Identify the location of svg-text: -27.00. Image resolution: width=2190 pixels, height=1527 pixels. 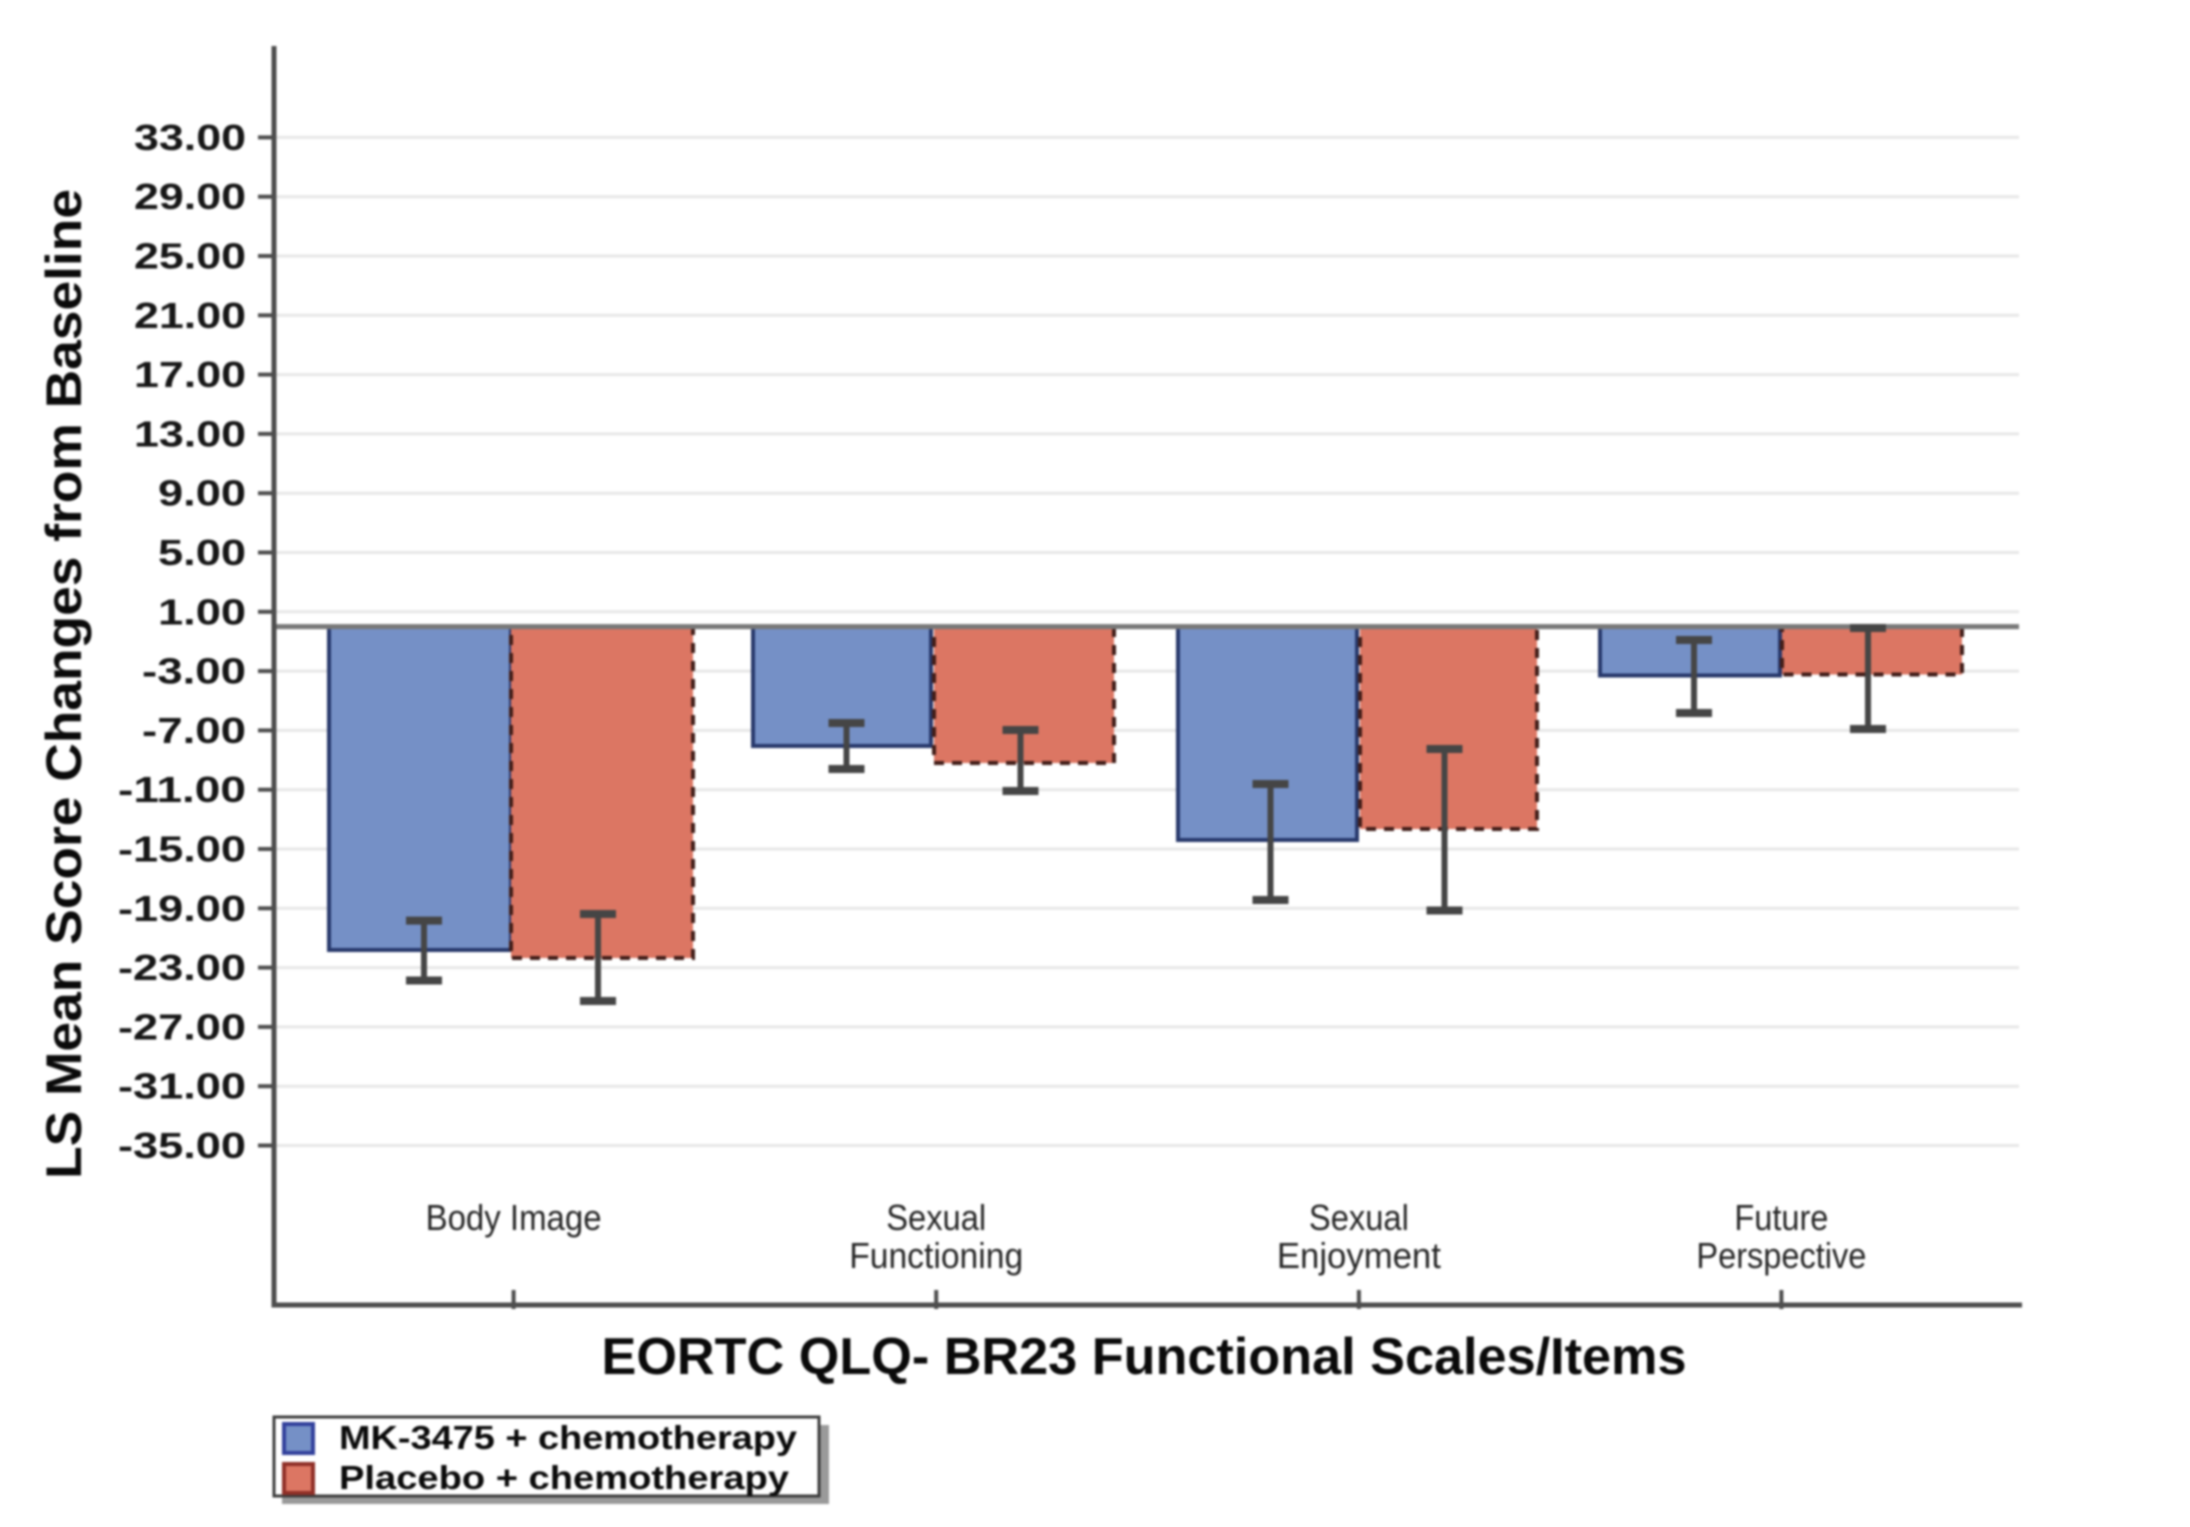
(182, 1026).